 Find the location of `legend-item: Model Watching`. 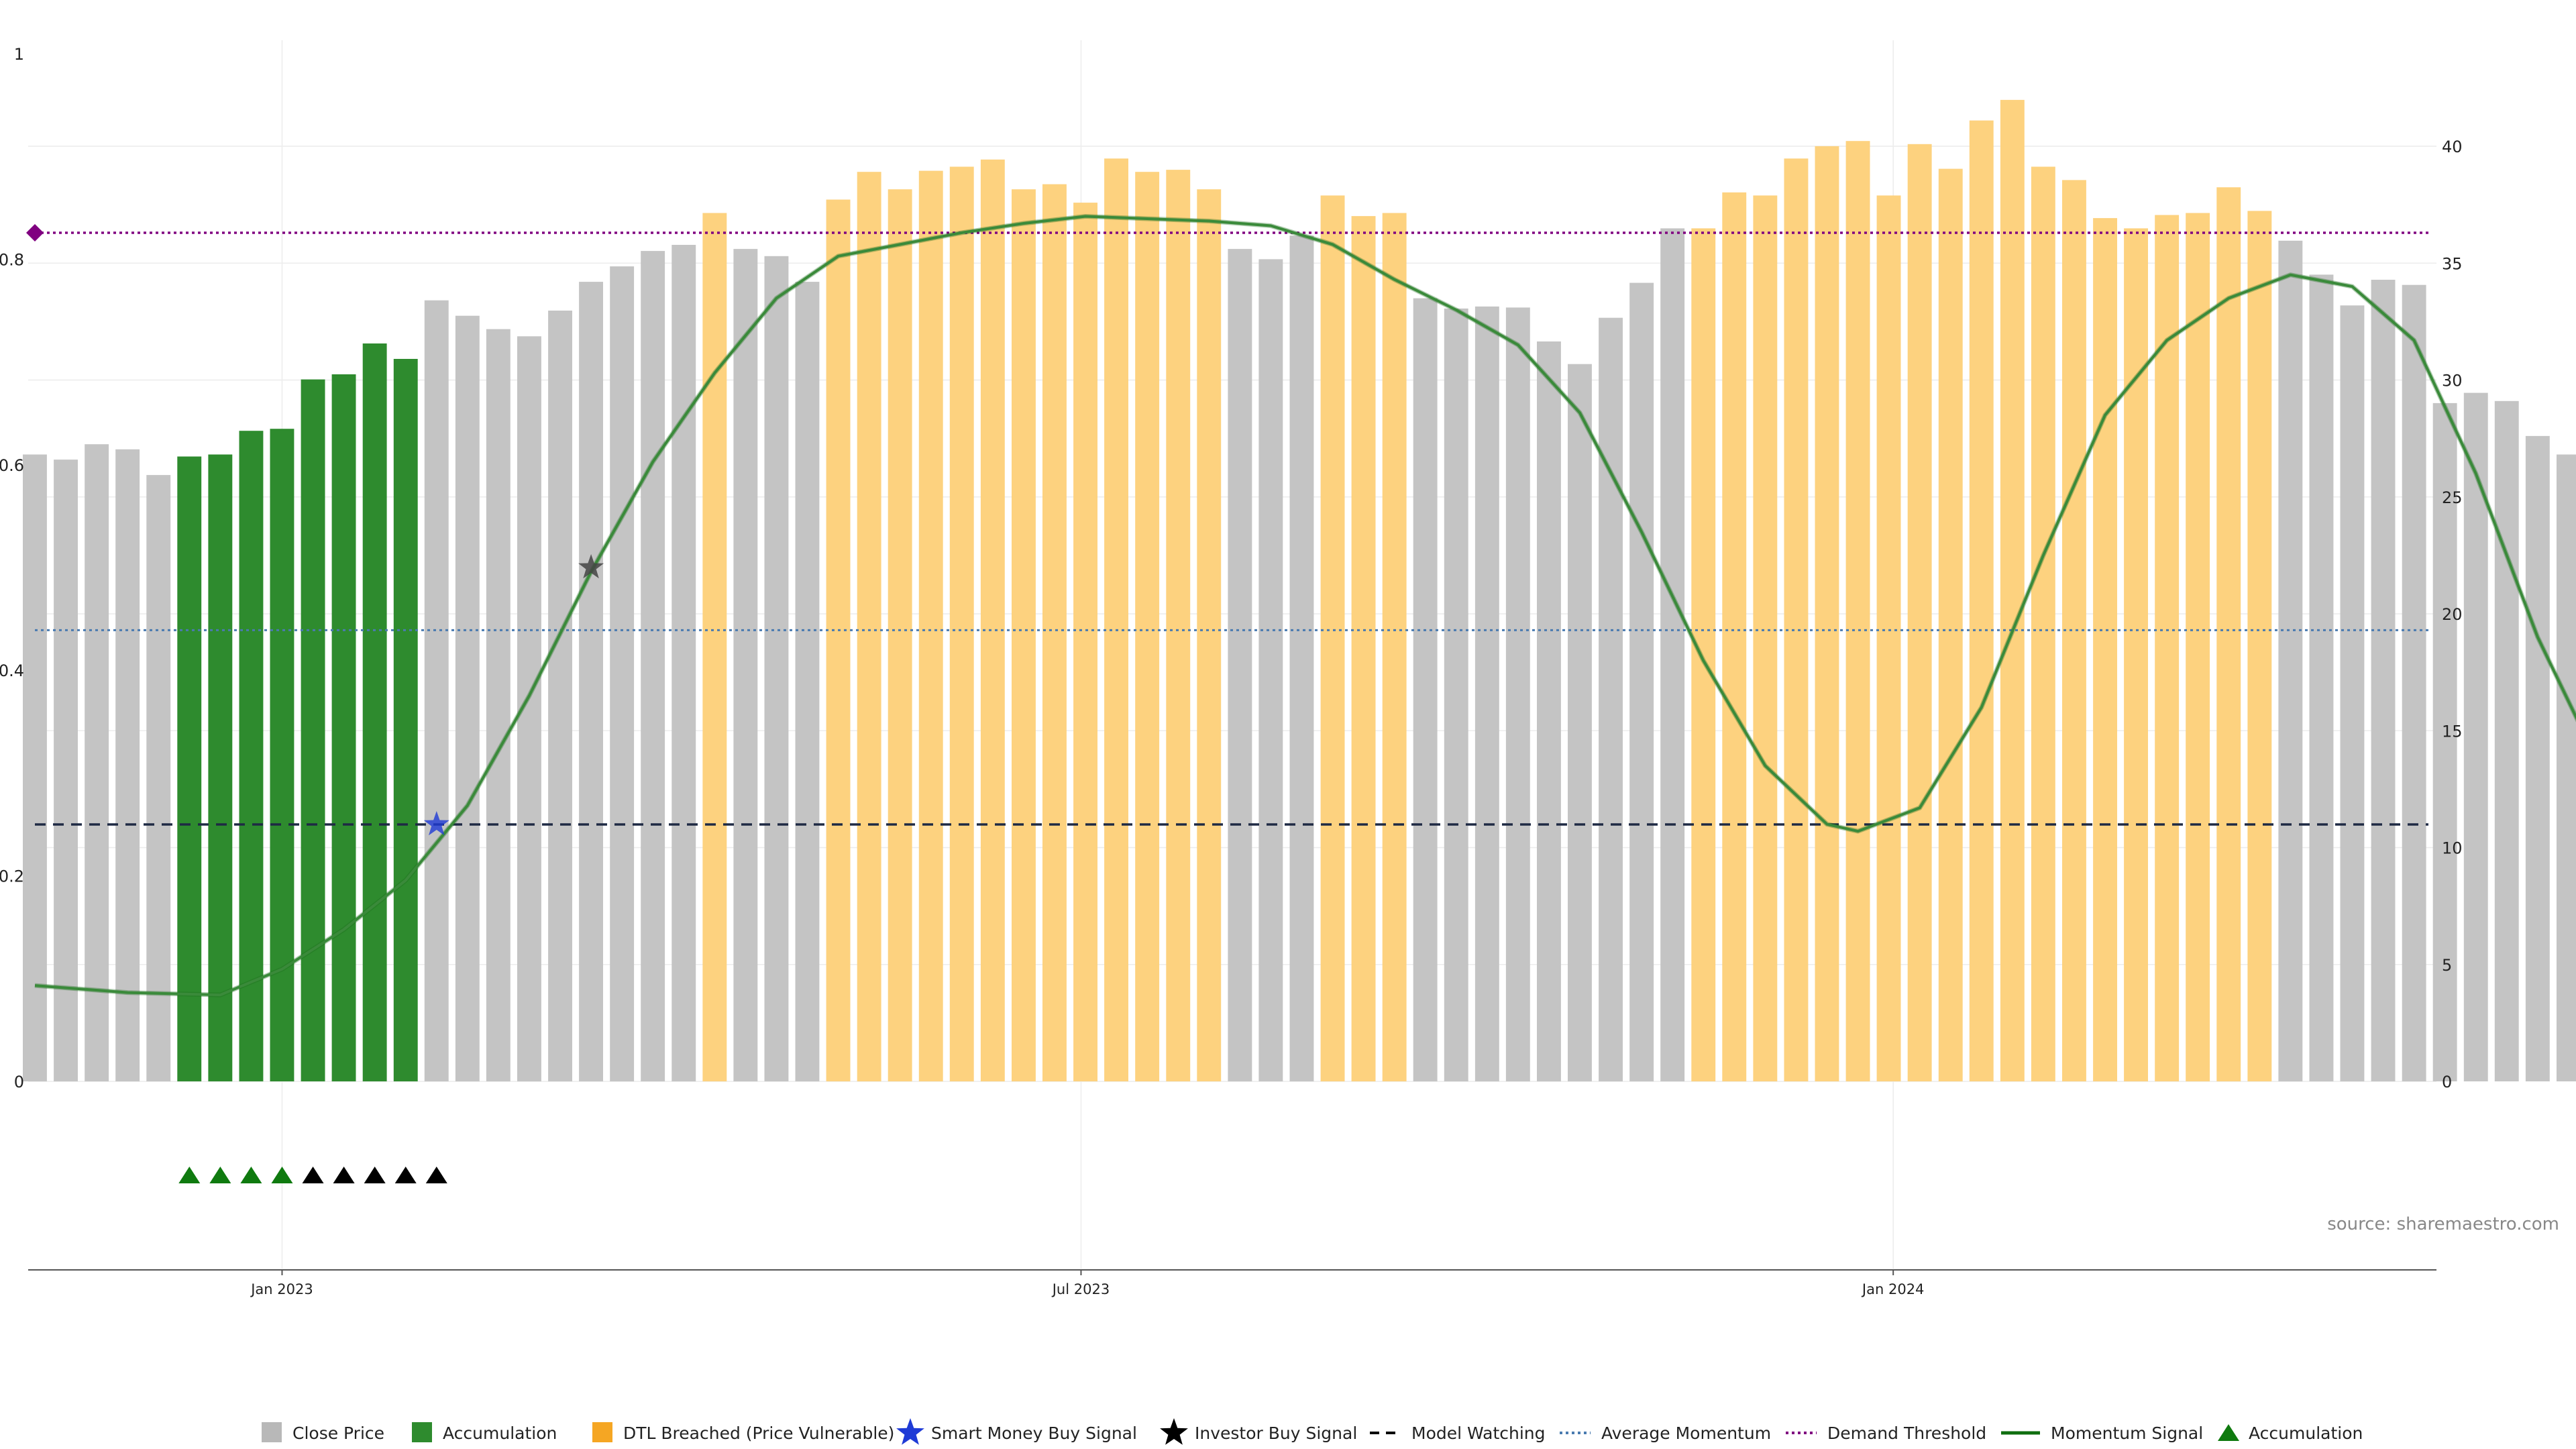

legend-item: Model Watching is located at coordinates (1458, 1433).